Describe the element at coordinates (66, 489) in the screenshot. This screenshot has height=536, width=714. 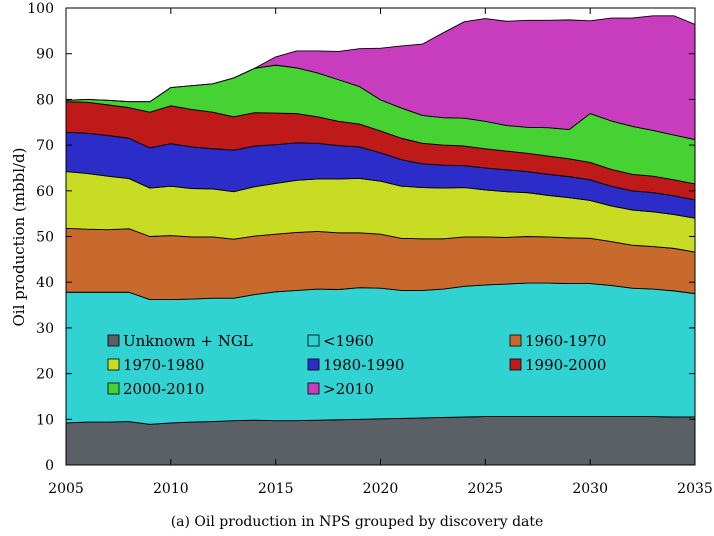
I see `x-tick-label: 2005` at that location.